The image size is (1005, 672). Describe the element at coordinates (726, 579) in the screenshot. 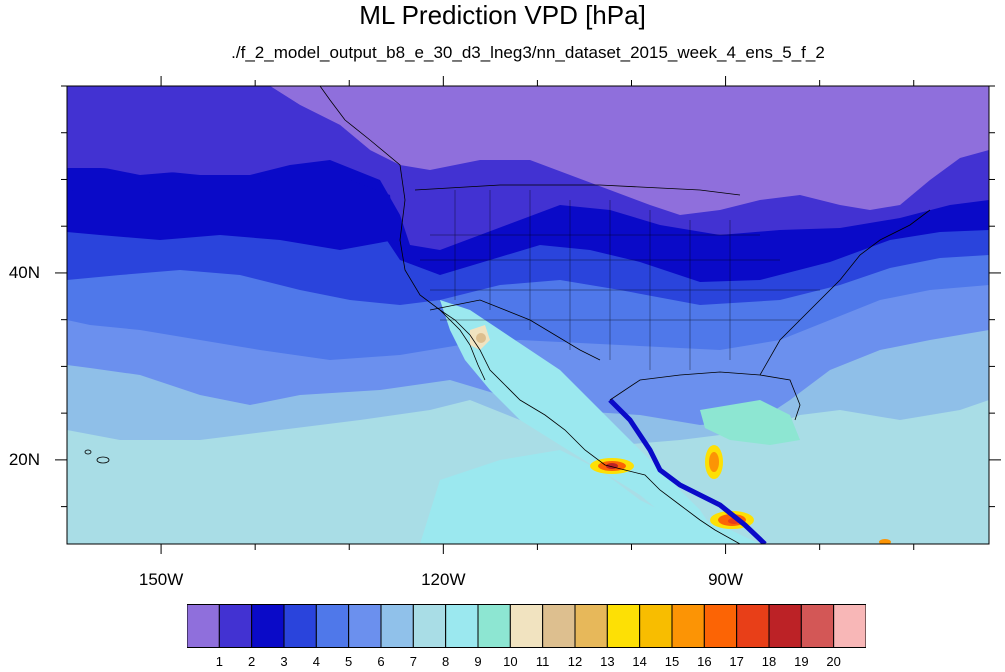

I see `lon-tick-label: 90W` at that location.